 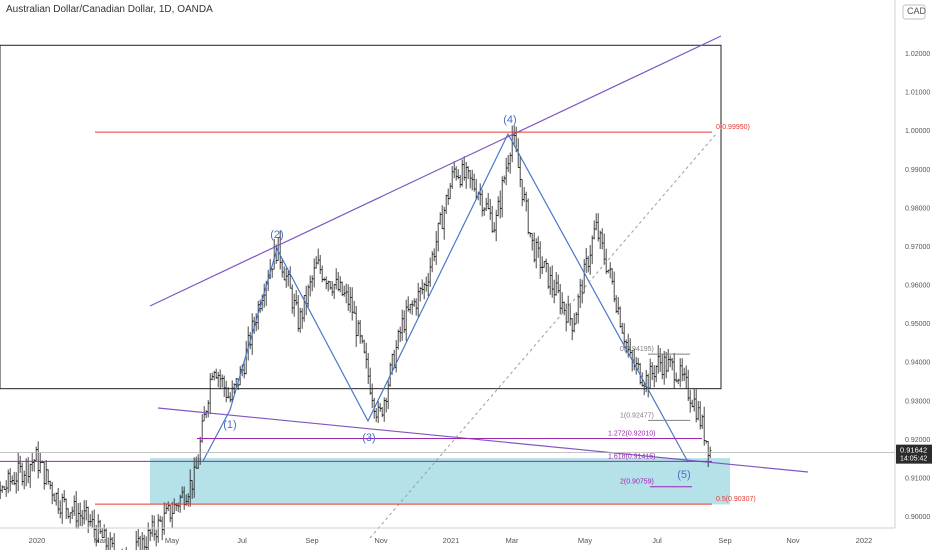 I want to click on price-tick-label: 0.96000, so click(x=917, y=286).